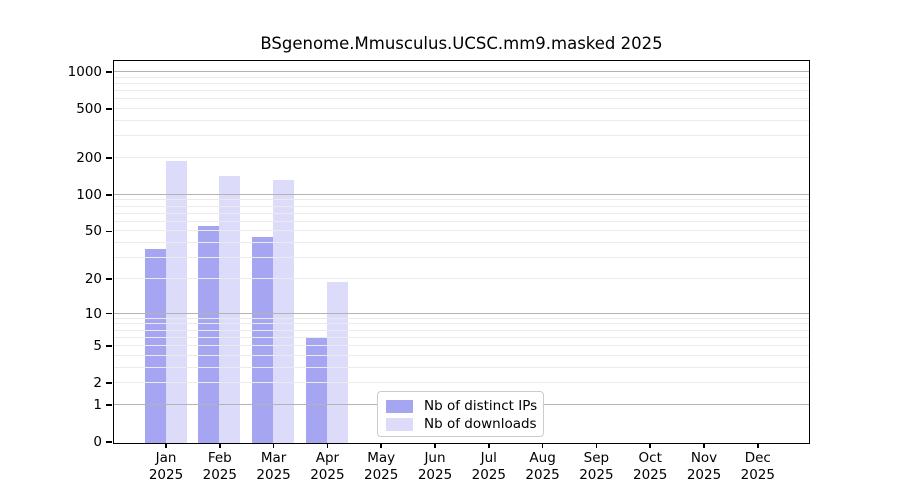 This screenshot has height=500, width=900. I want to click on x-tick-label-feb: Feb 2025, so click(219, 466).